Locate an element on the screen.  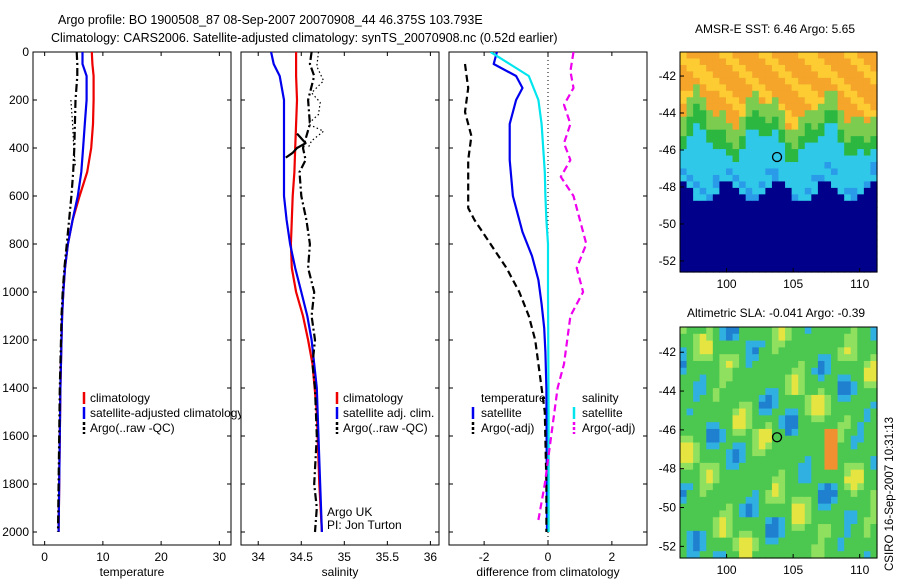
series-line is located at coordinates (67, 292).